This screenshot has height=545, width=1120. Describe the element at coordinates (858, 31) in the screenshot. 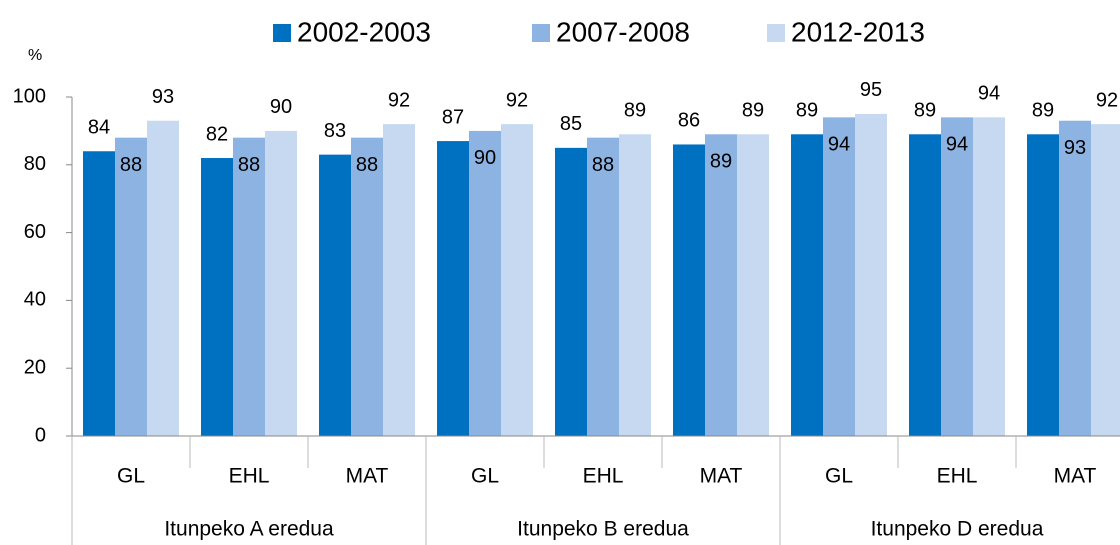

I see `legend-label: 2012-2013` at that location.